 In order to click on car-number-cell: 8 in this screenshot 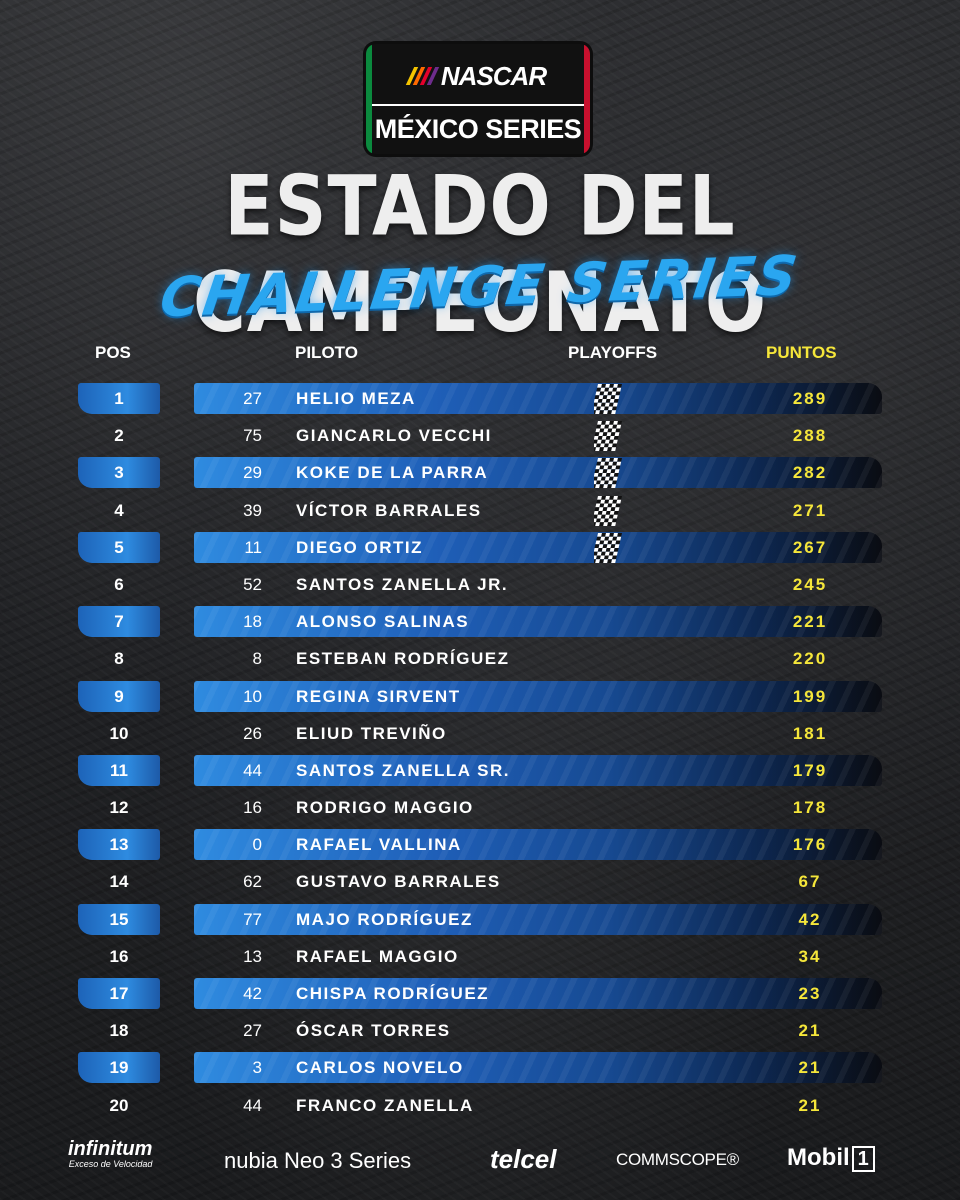, I will do `click(257, 659)`.